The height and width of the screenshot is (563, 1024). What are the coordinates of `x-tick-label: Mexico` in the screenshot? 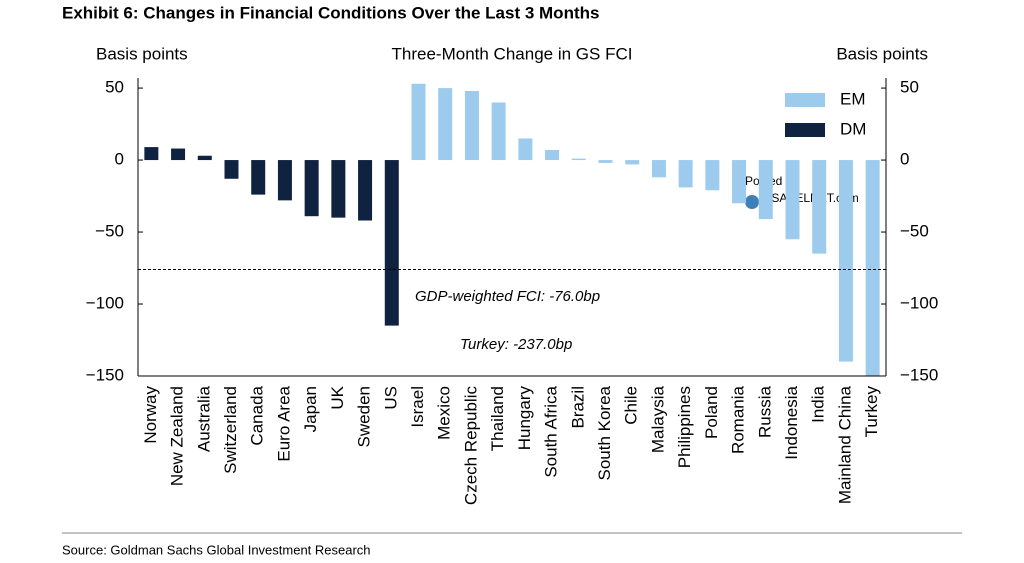 It's located at (444, 413).